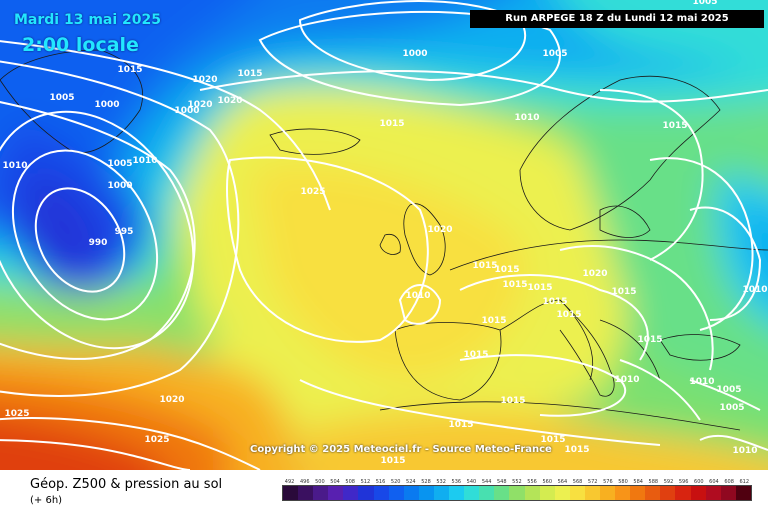 Image resolution: width=768 pixels, height=512 pixels. What do you see at coordinates (486, 482) in the screenshot?
I see `scale-label: 544` at bounding box center [486, 482].